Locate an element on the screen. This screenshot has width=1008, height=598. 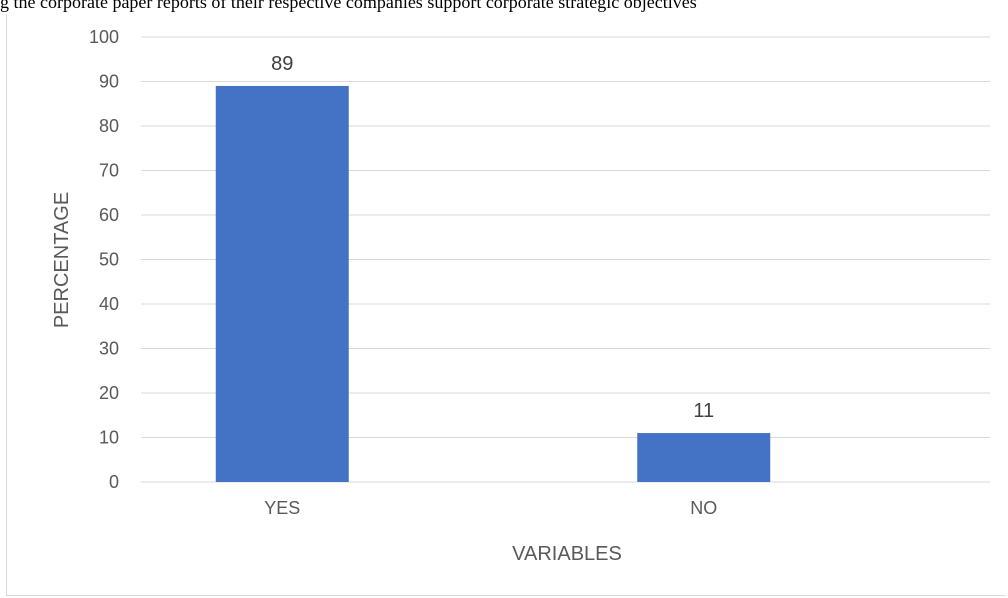
x-axis-label: VARIABLES is located at coordinates (567, 554).